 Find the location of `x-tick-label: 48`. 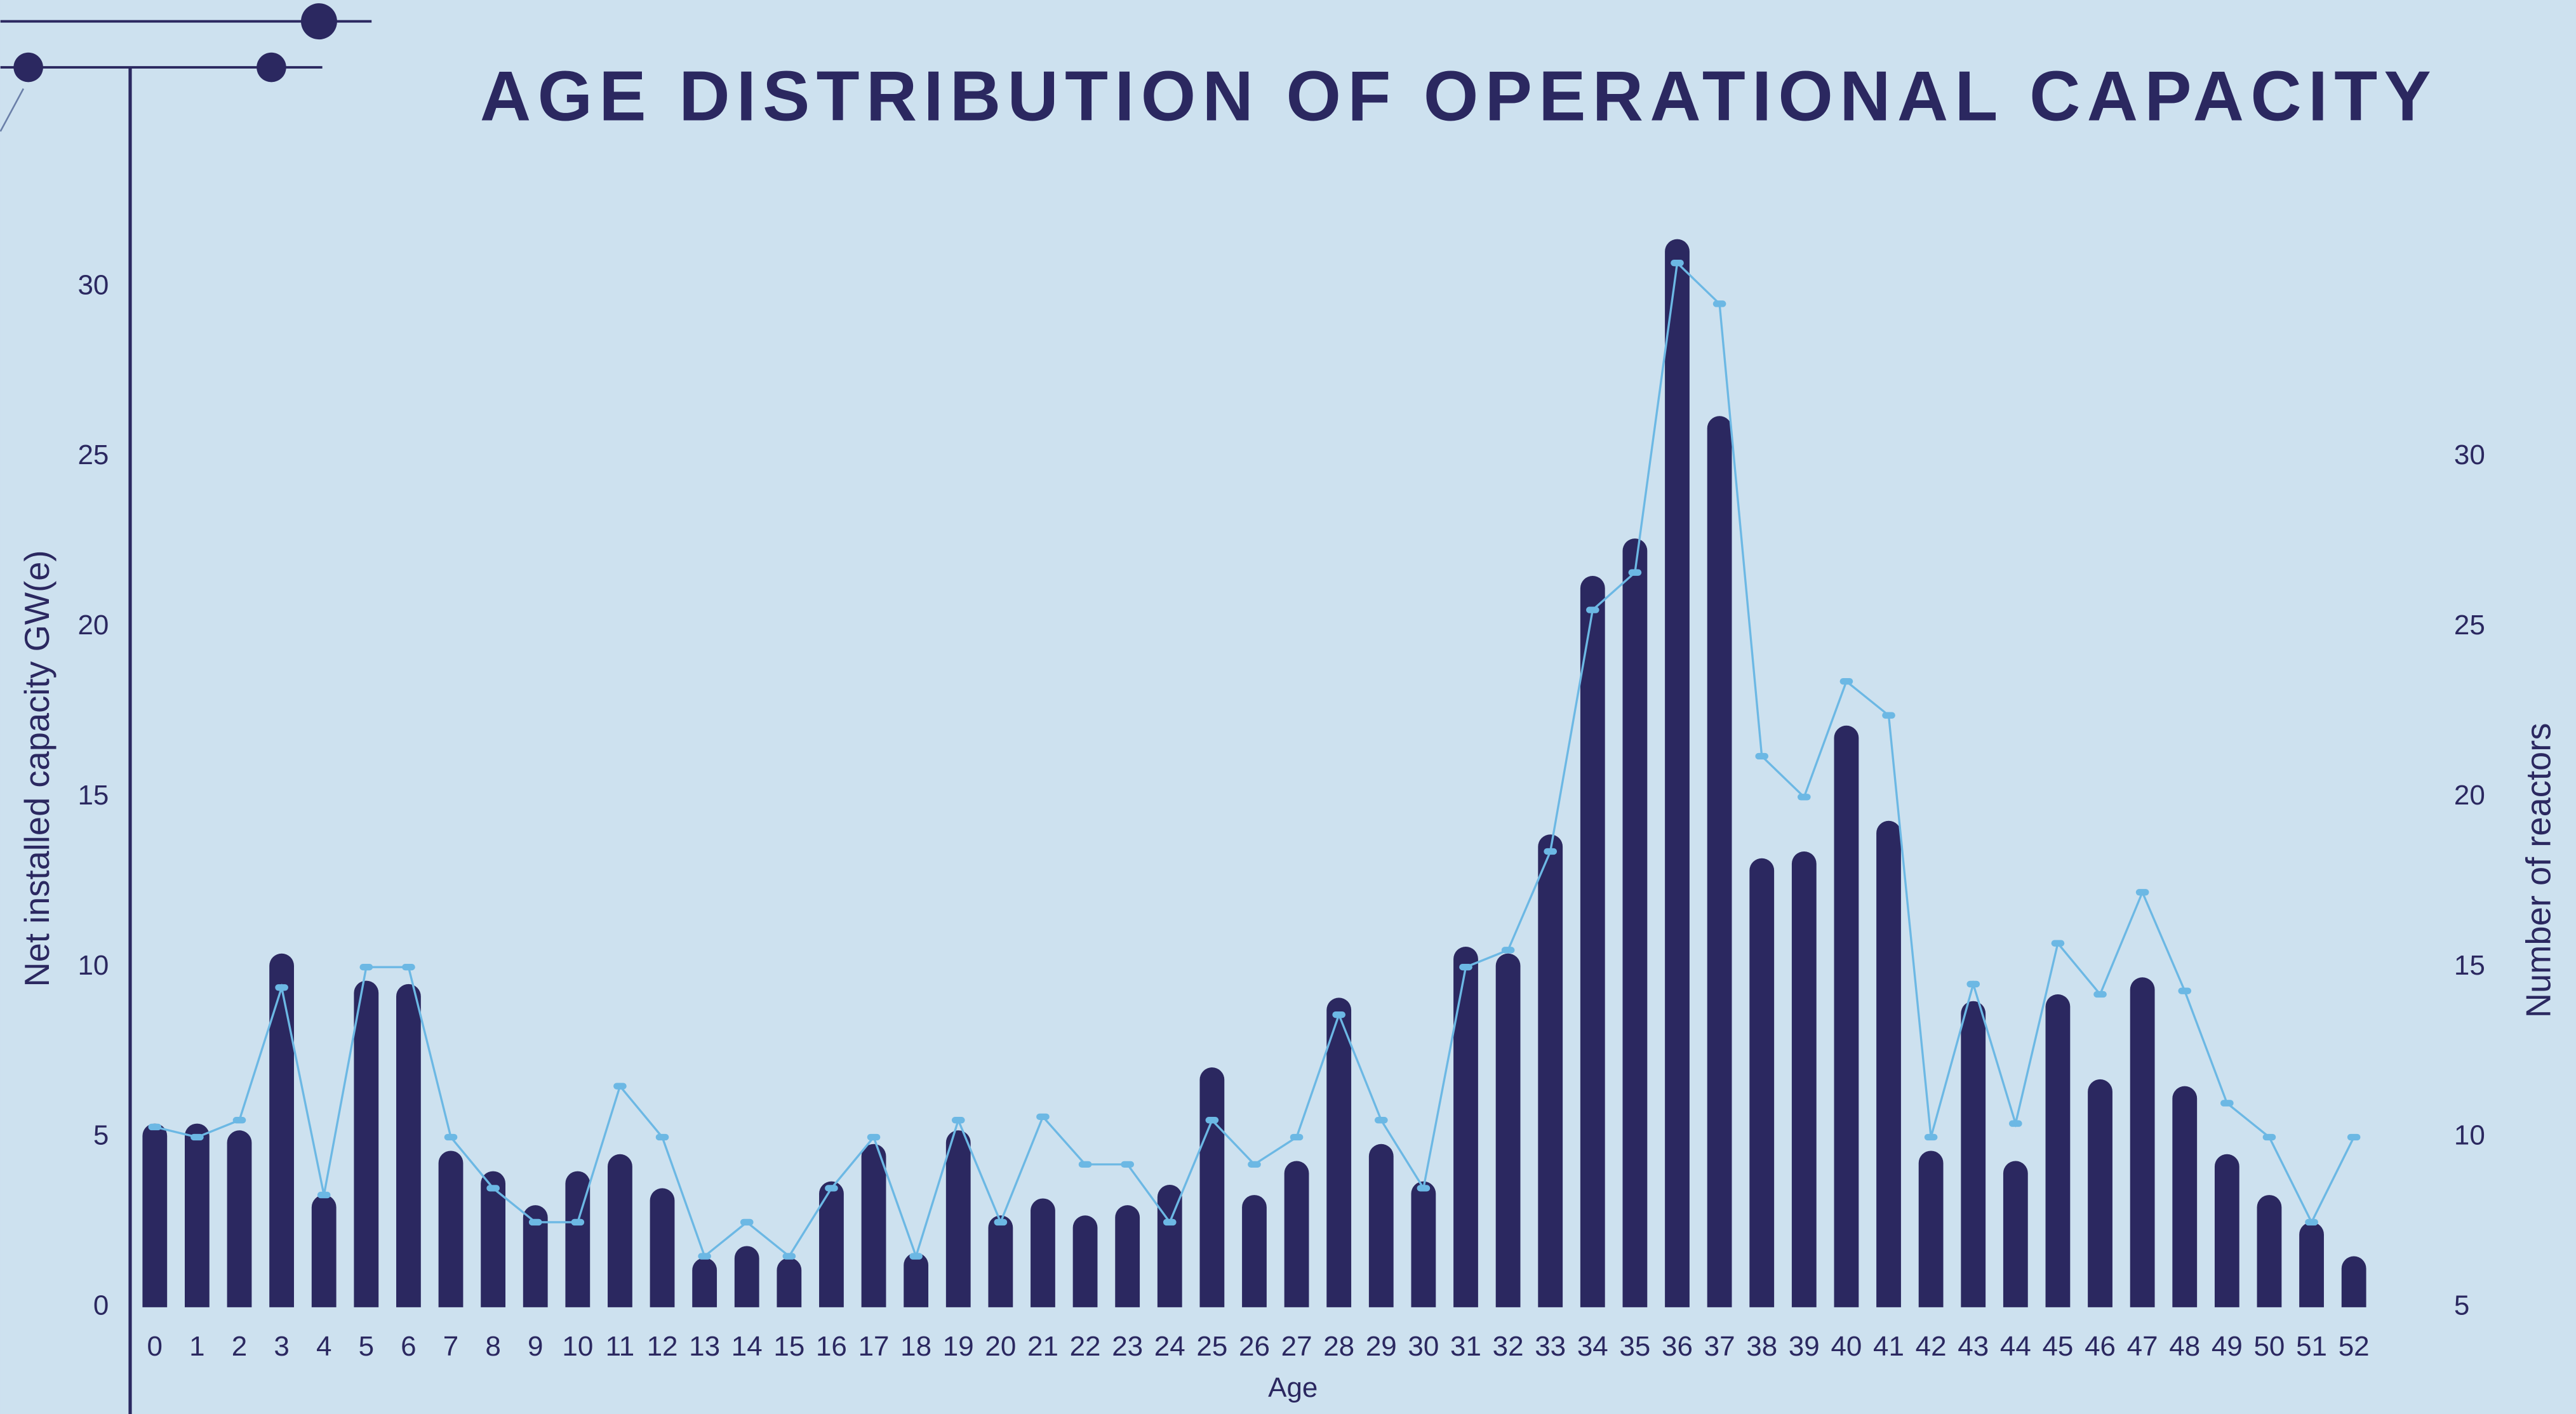

x-tick-label: 48 is located at coordinates (2184, 1346).